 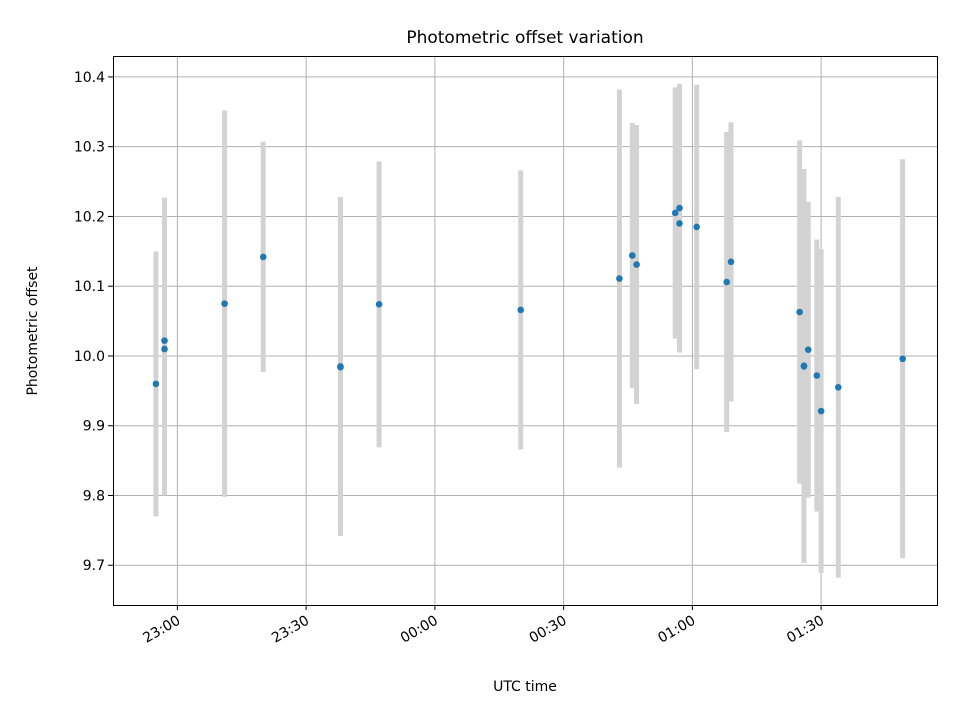 I want to click on x-tick-label: 00:00, so click(x=419, y=630).